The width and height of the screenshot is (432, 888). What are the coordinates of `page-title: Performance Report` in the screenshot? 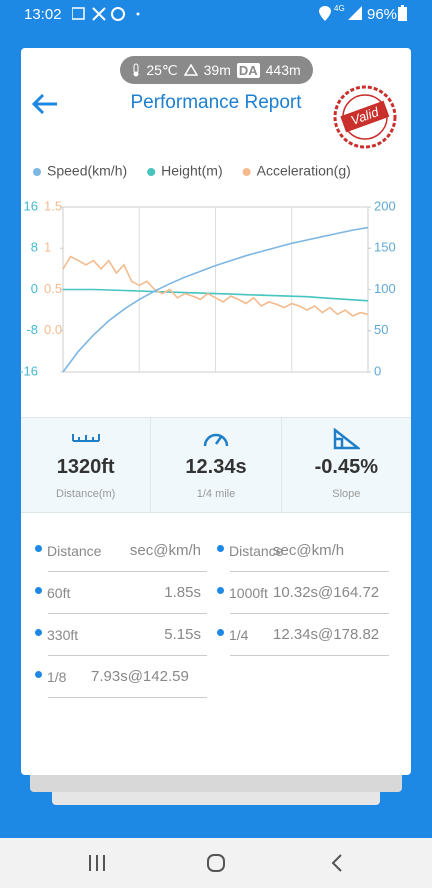 It's located at (216, 102).